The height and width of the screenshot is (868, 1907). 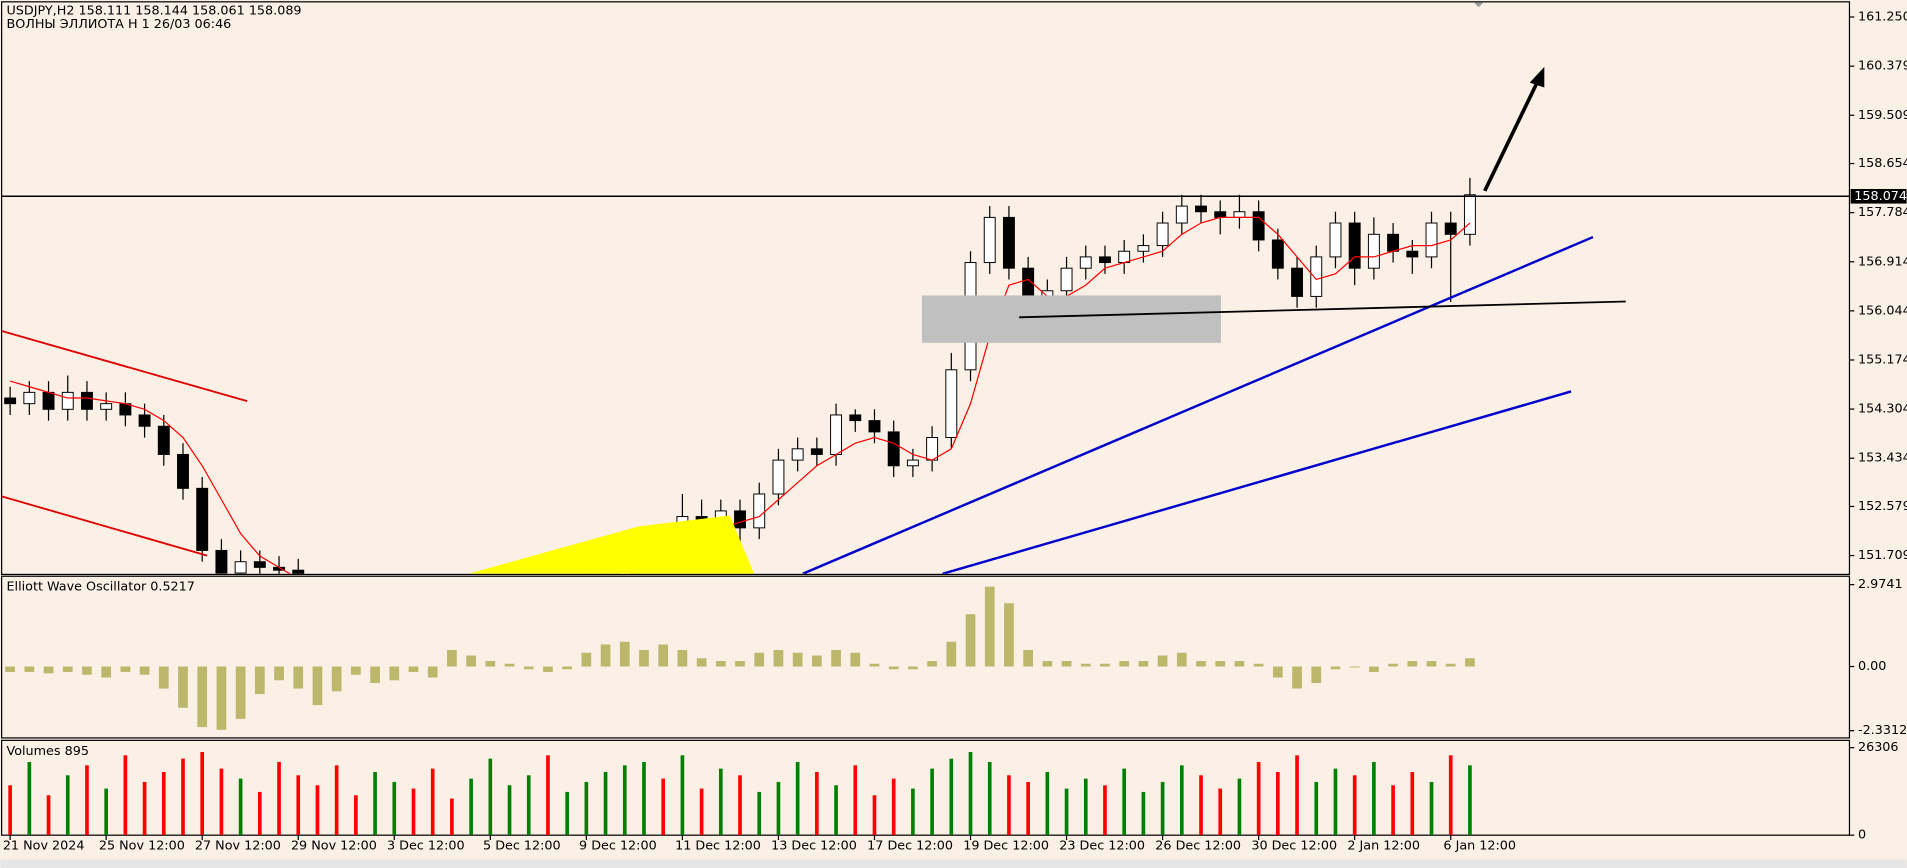 I want to click on arrow, so click(x=1511, y=136).